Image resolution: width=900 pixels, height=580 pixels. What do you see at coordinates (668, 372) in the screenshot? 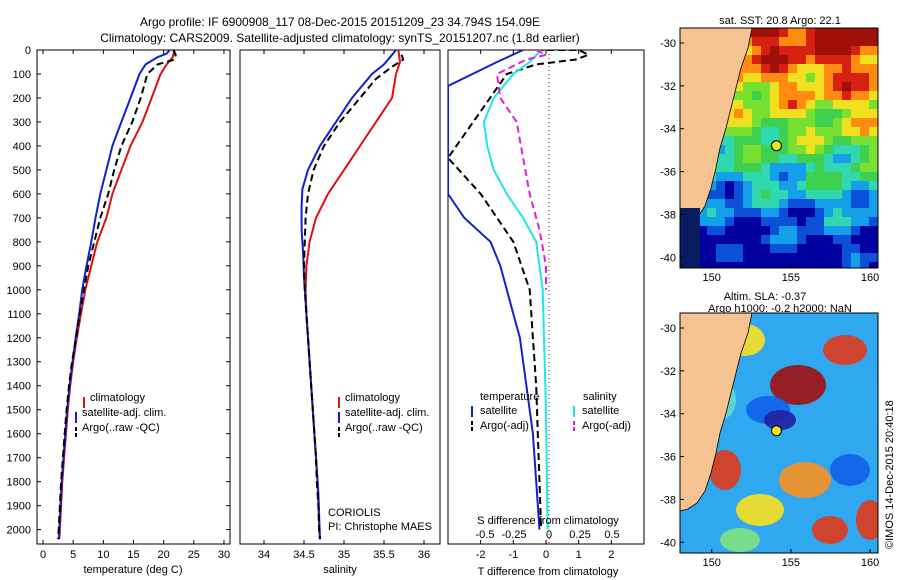
I see `lat-tick-label: -32` at bounding box center [668, 372].